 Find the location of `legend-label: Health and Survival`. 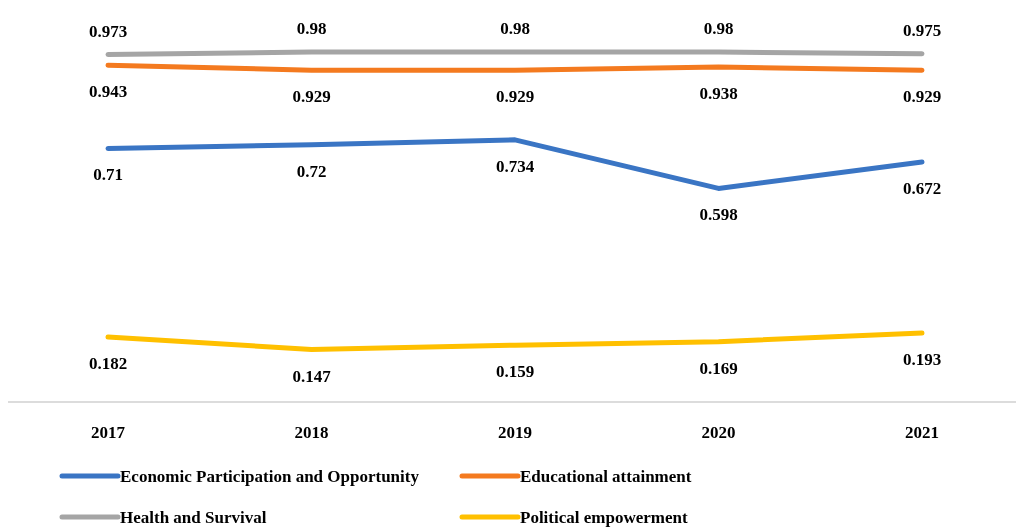

legend-label: Health and Survival is located at coordinates (193, 517).